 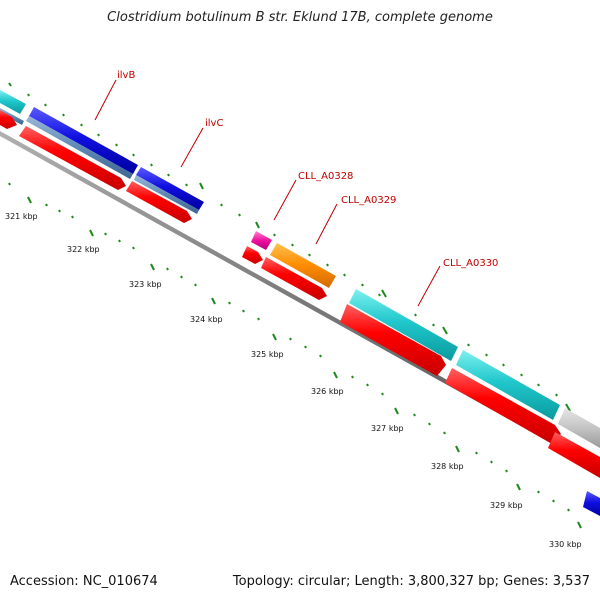 I want to click on cll-a0329-gene, so click(x=303, y=265).